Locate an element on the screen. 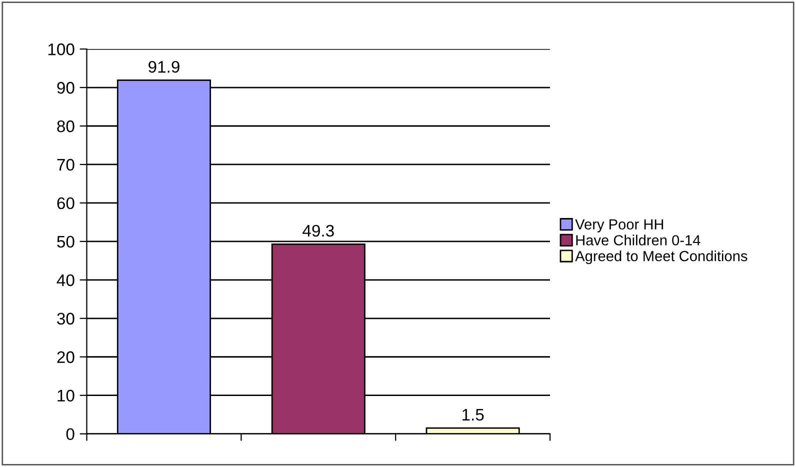 This screenshot has height=467, width=796. y-tick-label: 100 is located at coordinates (61, 49).